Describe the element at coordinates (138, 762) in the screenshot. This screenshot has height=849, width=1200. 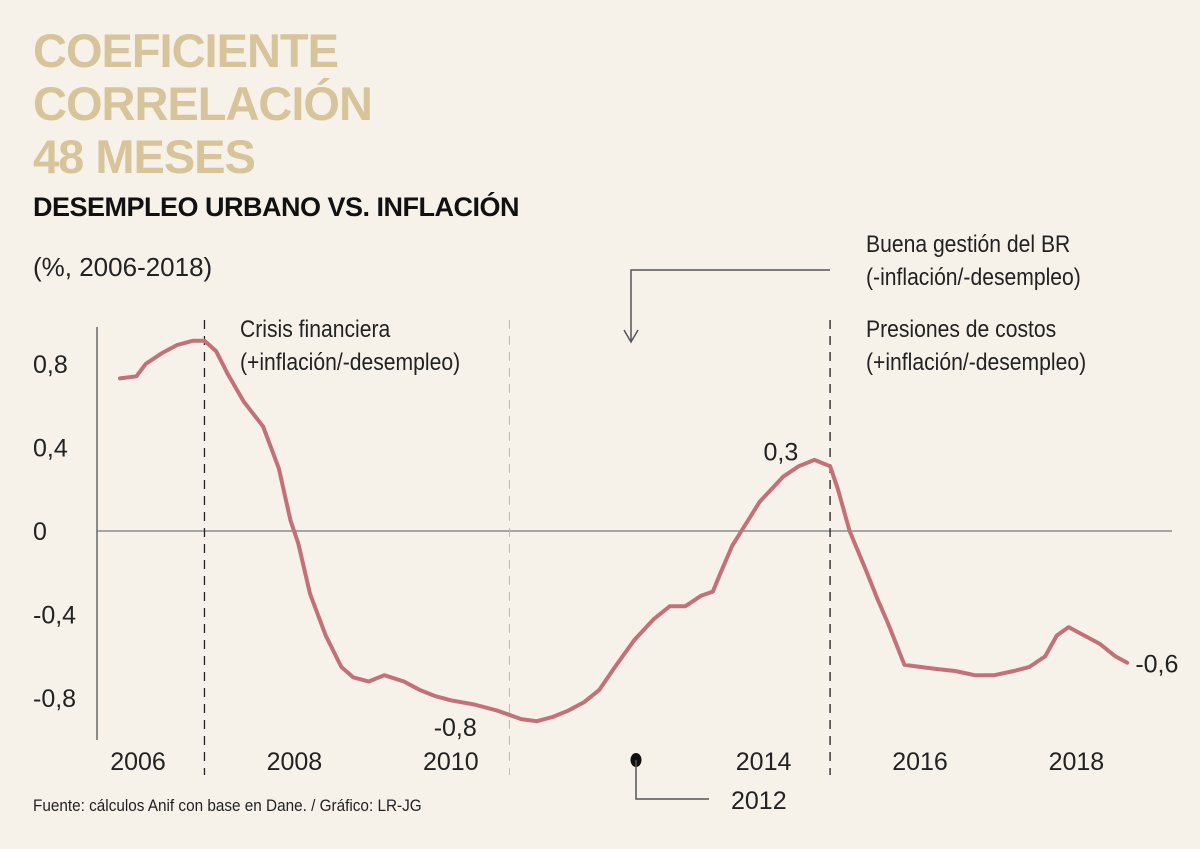
I see `x-tick-label: 2006` at that location.